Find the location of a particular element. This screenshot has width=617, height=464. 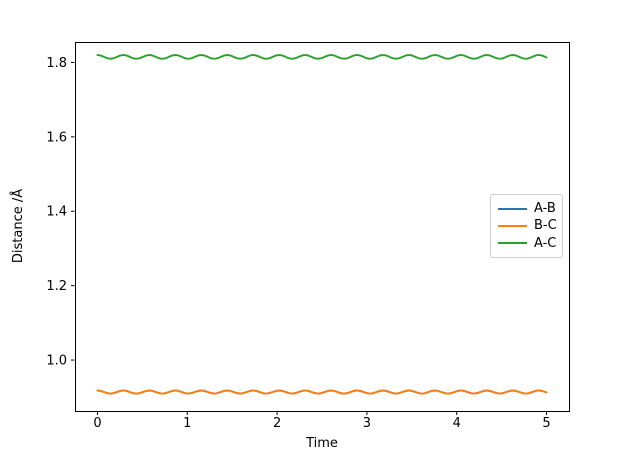

legend-item: A-B is located at coordinates (527, 208).